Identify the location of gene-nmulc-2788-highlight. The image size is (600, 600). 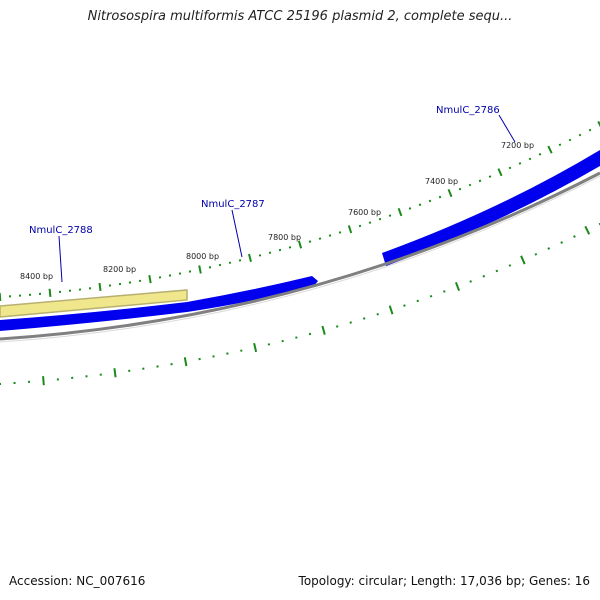
(94, 303).